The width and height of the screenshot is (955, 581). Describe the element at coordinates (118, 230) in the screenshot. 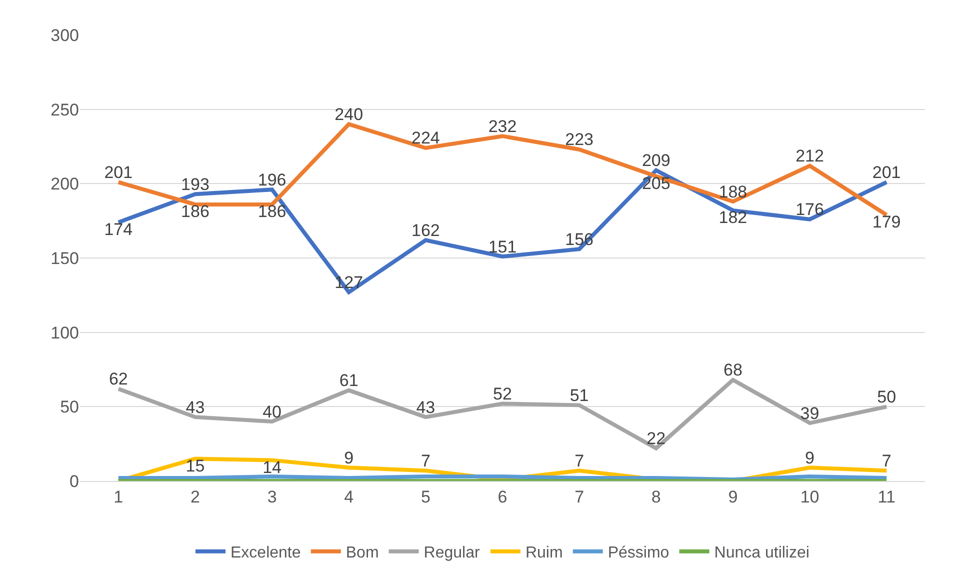

I see `data-label: 174` at that location.